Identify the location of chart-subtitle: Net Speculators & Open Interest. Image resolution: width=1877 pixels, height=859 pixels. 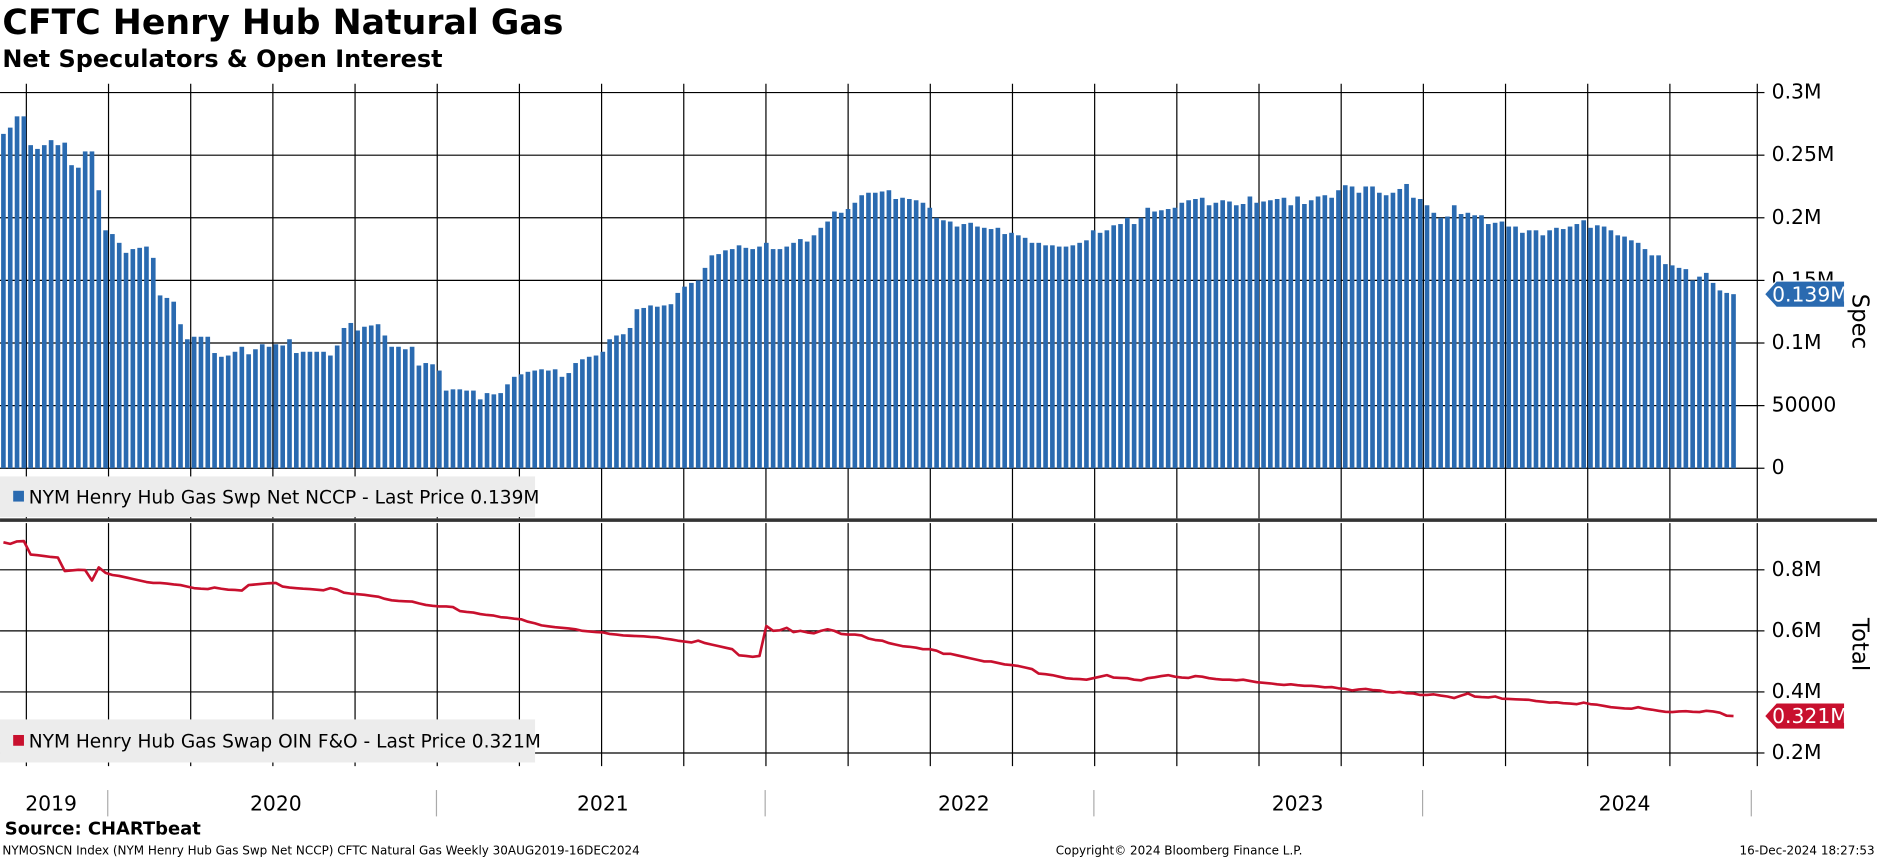
(222, 59).